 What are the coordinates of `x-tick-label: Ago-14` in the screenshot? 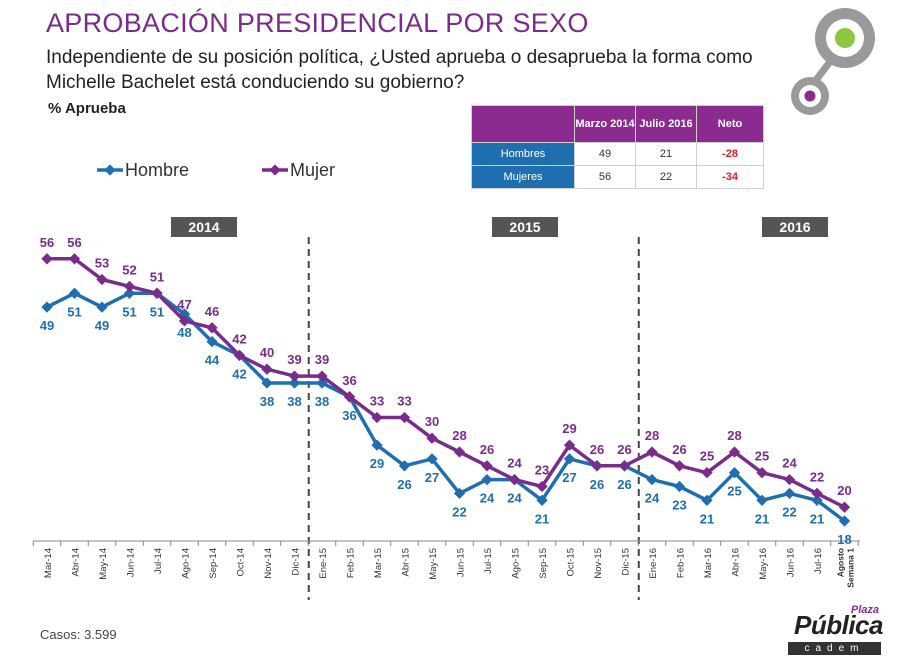 It's located at (186, 563).